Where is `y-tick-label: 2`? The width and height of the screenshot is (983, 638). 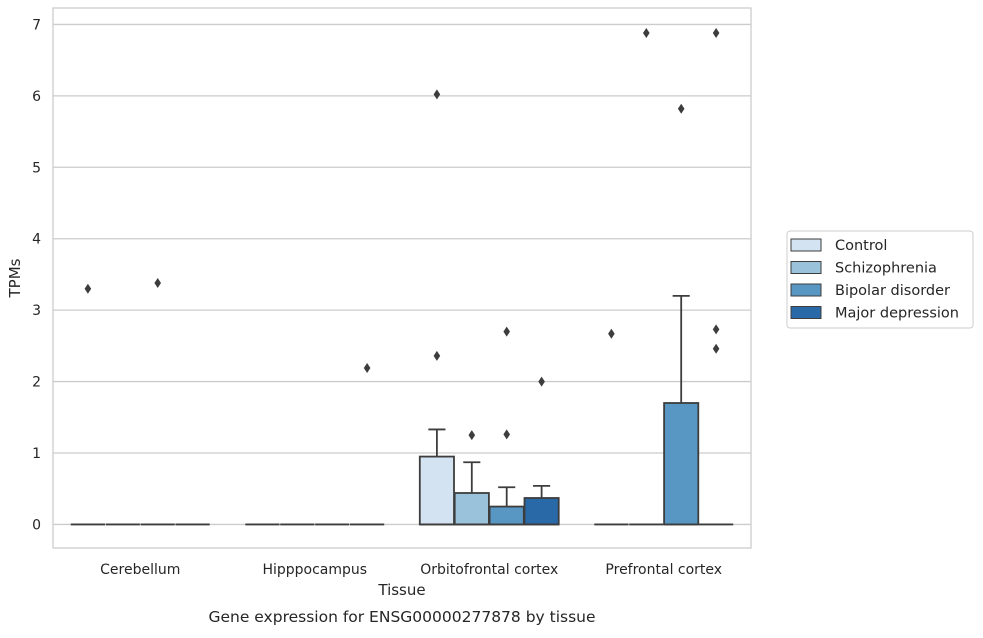
y-tick-label: 2 is located at coordinates (36, 383).